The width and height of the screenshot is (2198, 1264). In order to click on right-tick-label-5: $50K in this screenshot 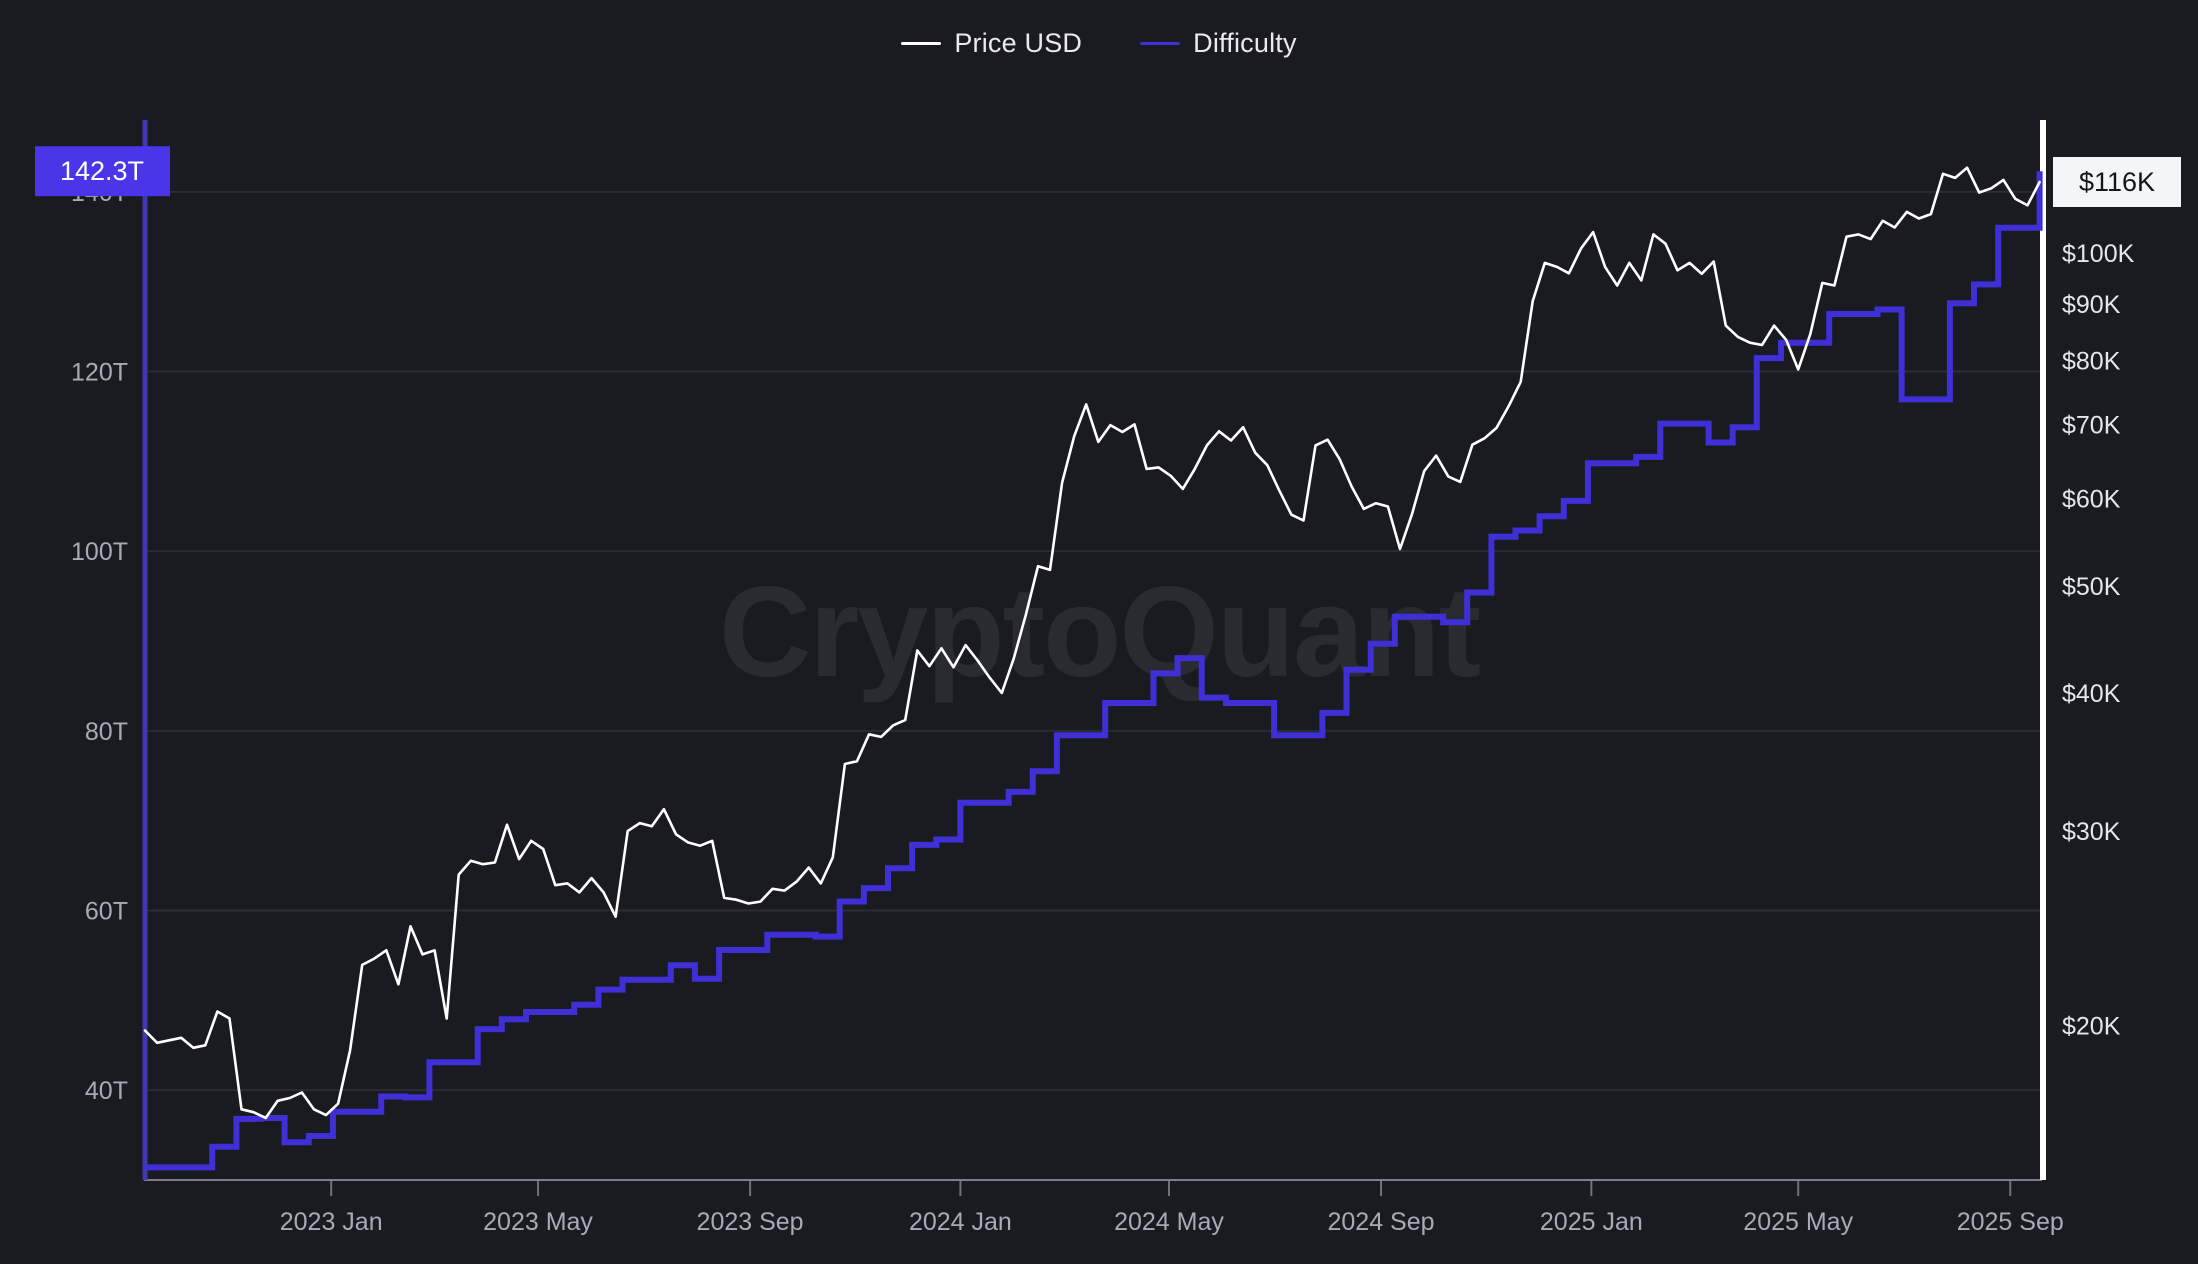, I will do `click(2091, 587)`.